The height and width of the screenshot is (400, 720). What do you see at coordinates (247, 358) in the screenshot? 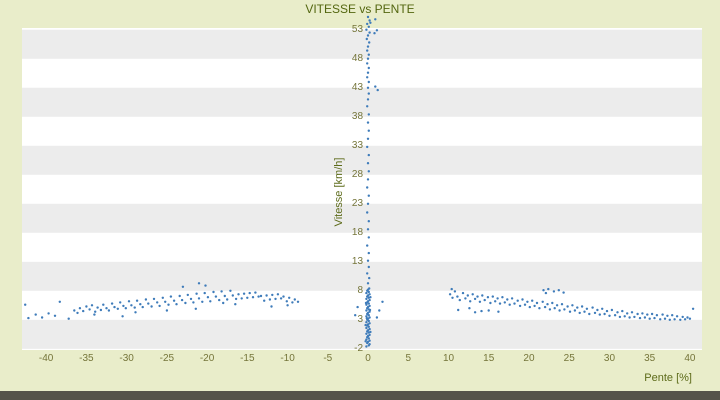
I see `x-tick-label: -15` at bounding box center [247, 358].